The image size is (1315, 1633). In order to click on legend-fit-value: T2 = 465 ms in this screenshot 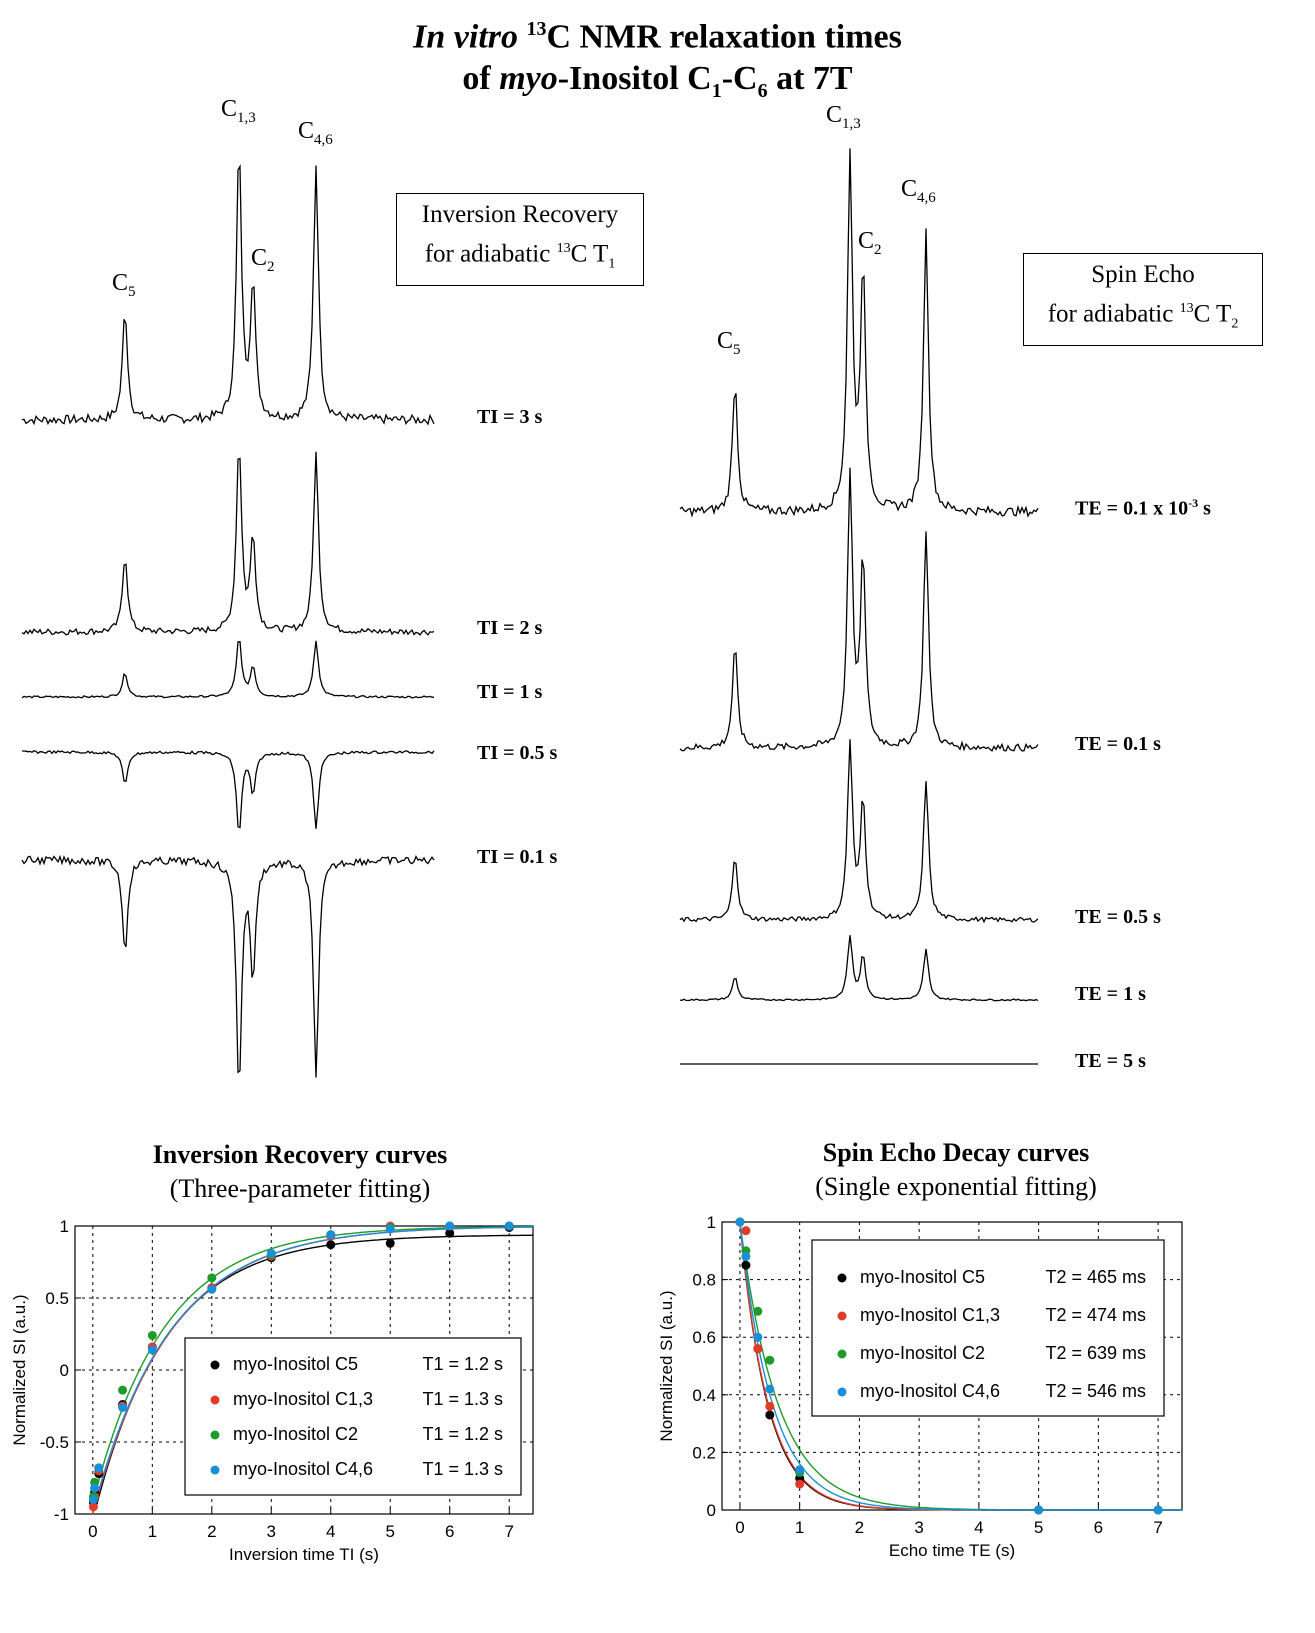, I will do `click(1095, 1277)`.